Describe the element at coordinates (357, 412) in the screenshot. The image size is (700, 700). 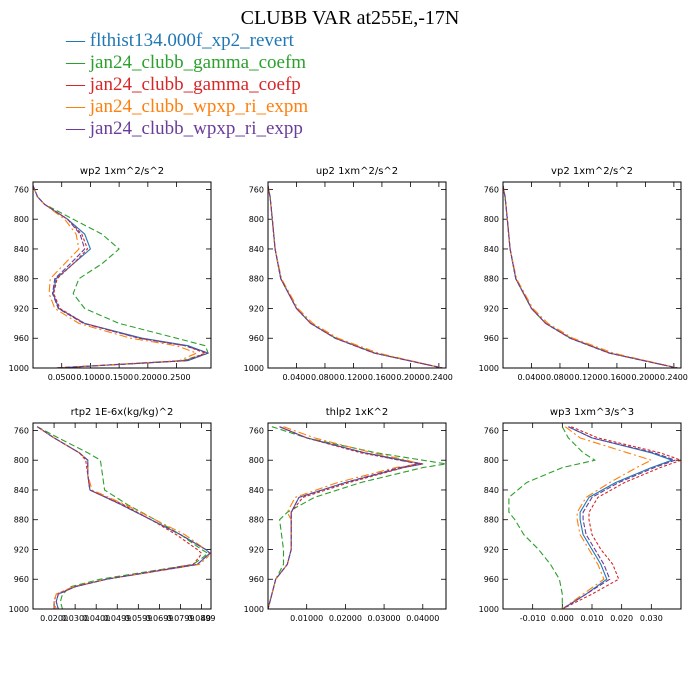
I see `panel-title: thlp2 1xK^2` at that location.